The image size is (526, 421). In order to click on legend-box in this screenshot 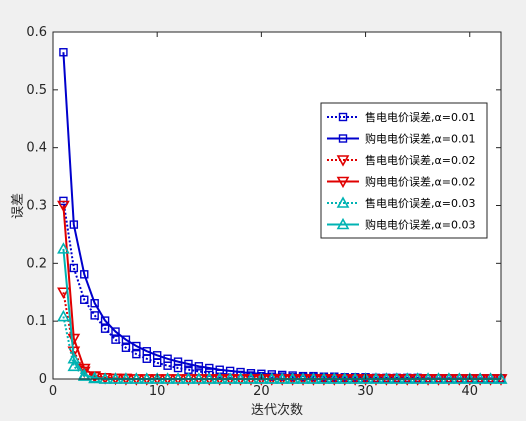, I will do `click(404, 170)`.